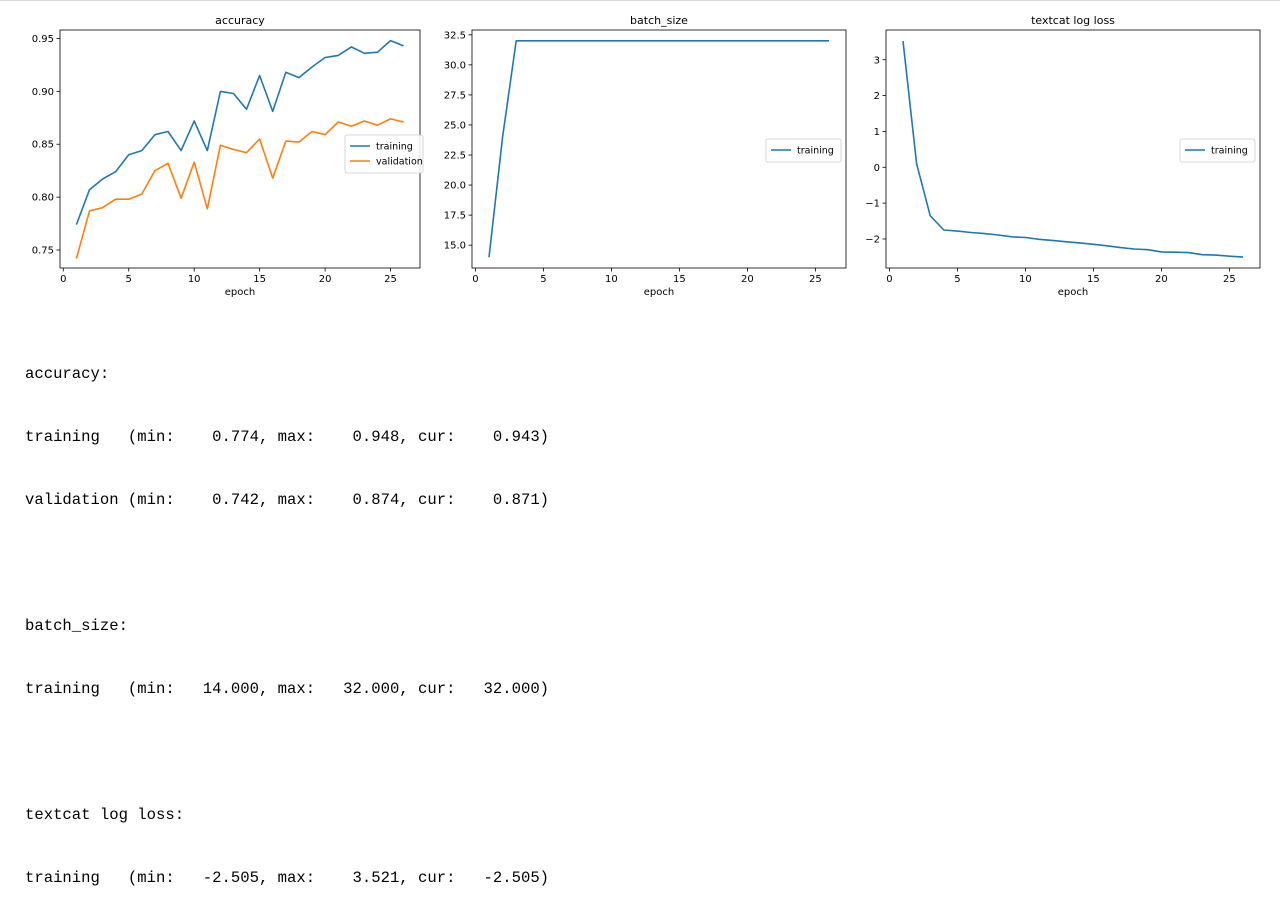  What do you see at coordinates (872, 239) in the screenshot?
I see `y-tick-label: −2` at bounding box center [872, 239].